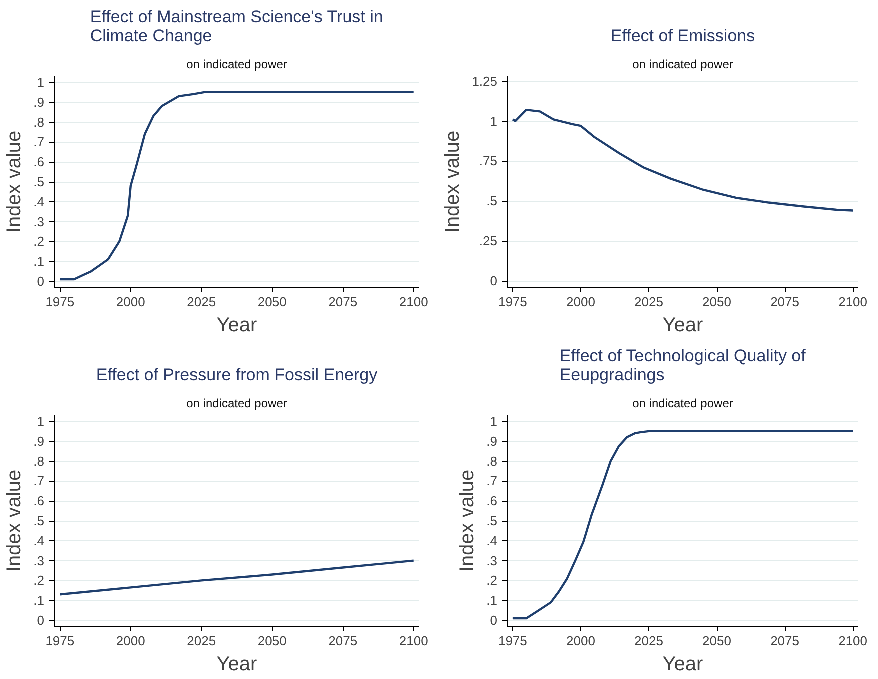 Image resolution: width=878 pixels, height=679 pixels. What do you see at coordinates (485, 81) in the screenshot?
I see `y-tick-label: 1.25` at bounding box center [485, 81].